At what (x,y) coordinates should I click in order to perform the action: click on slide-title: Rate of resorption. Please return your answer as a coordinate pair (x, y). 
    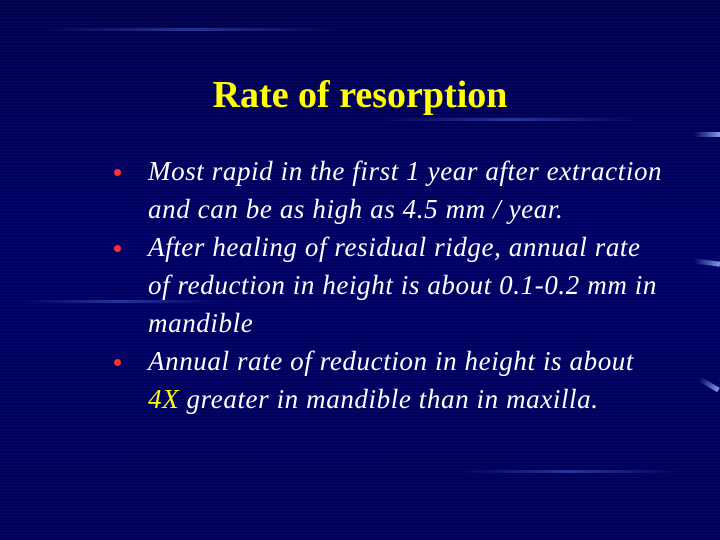
    Looking at the image, I should click on (360, 95).